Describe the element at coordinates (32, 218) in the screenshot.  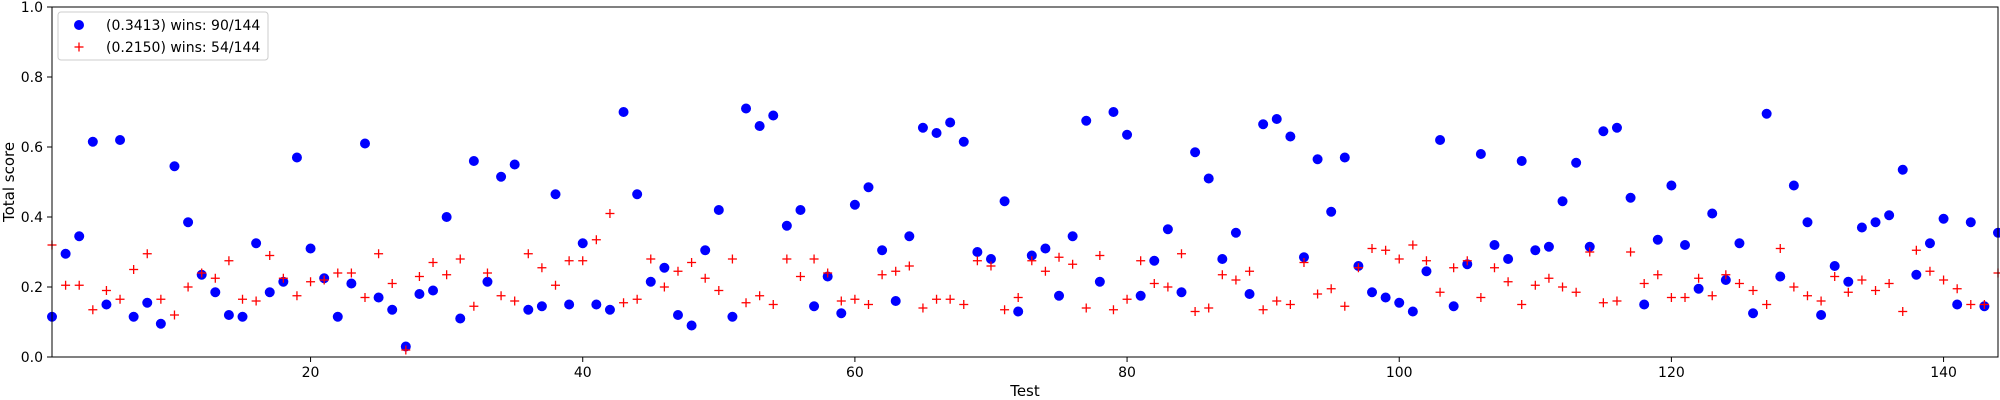
I see `y-tick-label: 0.4` at that location.